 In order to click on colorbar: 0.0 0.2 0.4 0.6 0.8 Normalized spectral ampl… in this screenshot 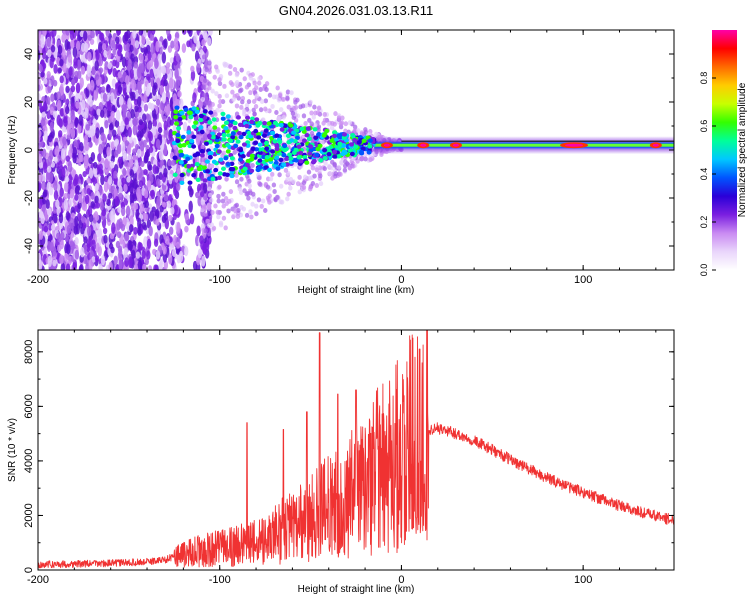, I will do `click(723, 153)`.